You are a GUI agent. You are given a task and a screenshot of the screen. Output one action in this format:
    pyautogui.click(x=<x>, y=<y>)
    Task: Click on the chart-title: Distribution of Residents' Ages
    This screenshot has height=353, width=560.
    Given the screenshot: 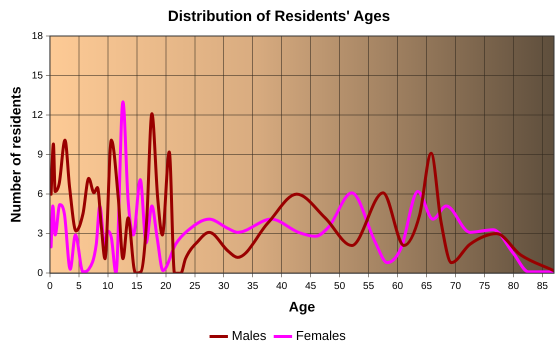 What is the action you would take?
    pyautogui.click(x=279, y=17)
    